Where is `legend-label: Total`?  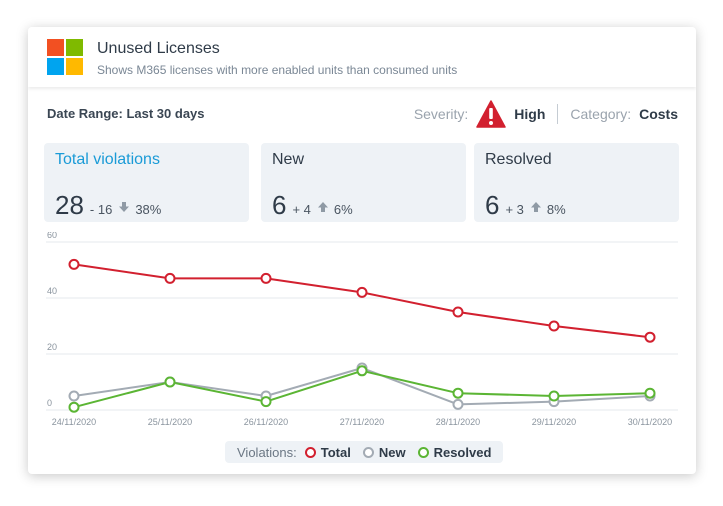
legend-label: Total is located at coordinates (335, 452).